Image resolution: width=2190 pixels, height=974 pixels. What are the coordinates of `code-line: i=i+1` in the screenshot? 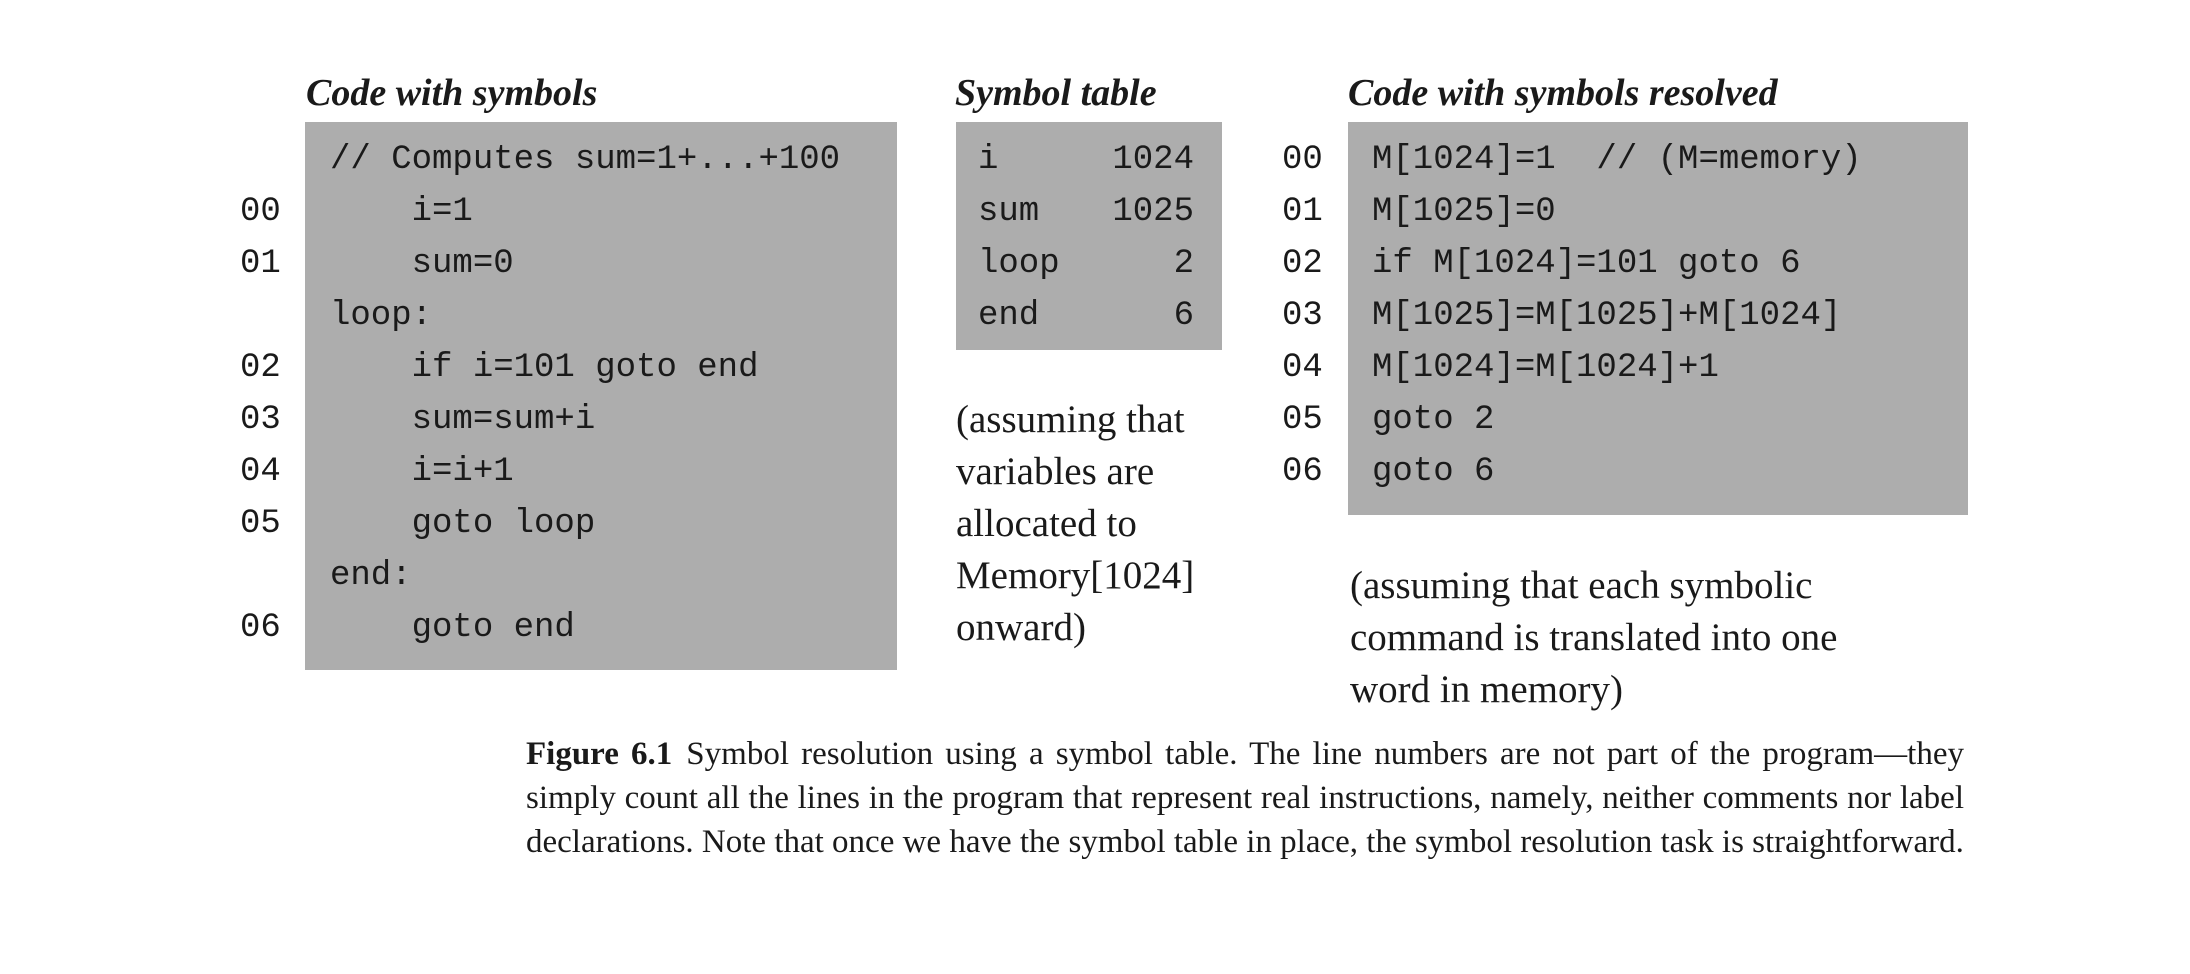 It's located at (422, 472).